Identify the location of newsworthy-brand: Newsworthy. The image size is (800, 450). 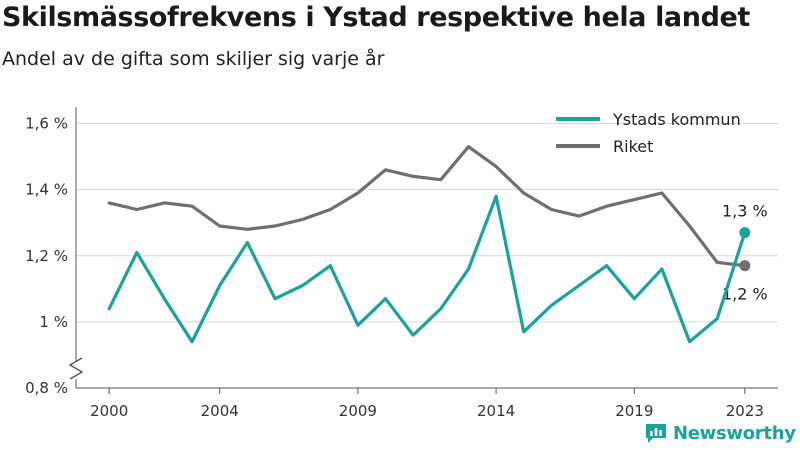
(720, 433).